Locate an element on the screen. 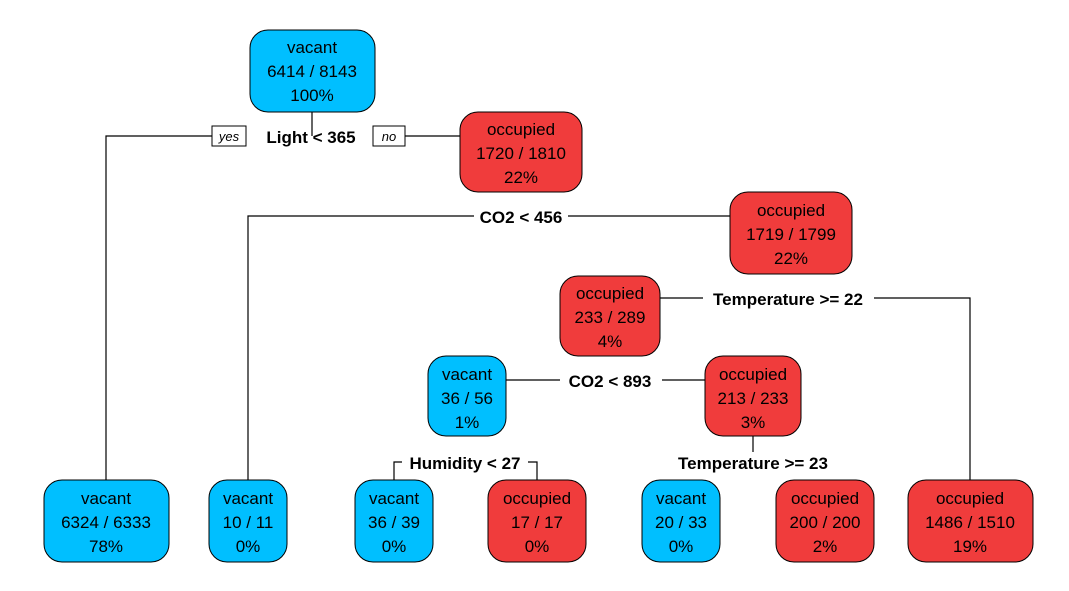  node-counts: 6414 / 8143 is located at coordinates (312, 71).